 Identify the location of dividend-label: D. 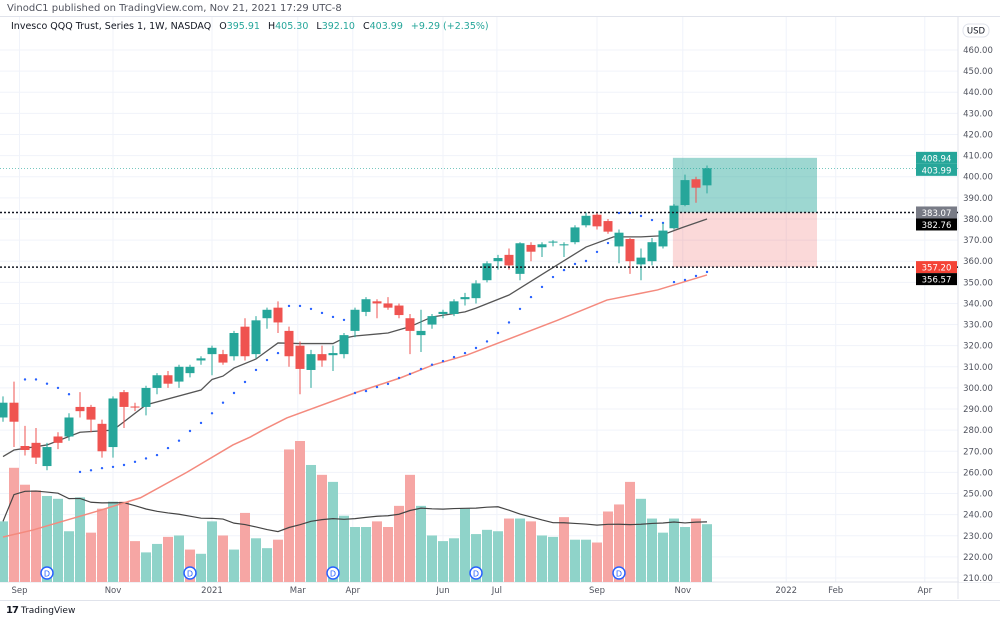
(619, 574).